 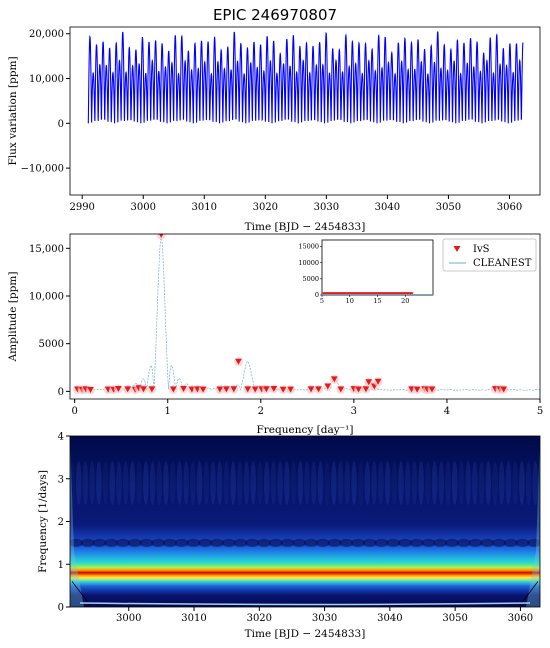 I want to click on legend-ivs-label: IvS, so click(x=481, y=249).